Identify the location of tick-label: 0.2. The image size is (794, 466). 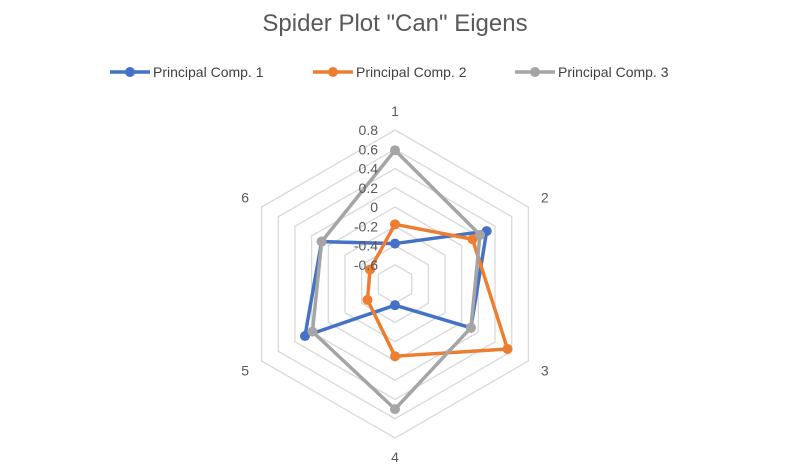
(369, 188).